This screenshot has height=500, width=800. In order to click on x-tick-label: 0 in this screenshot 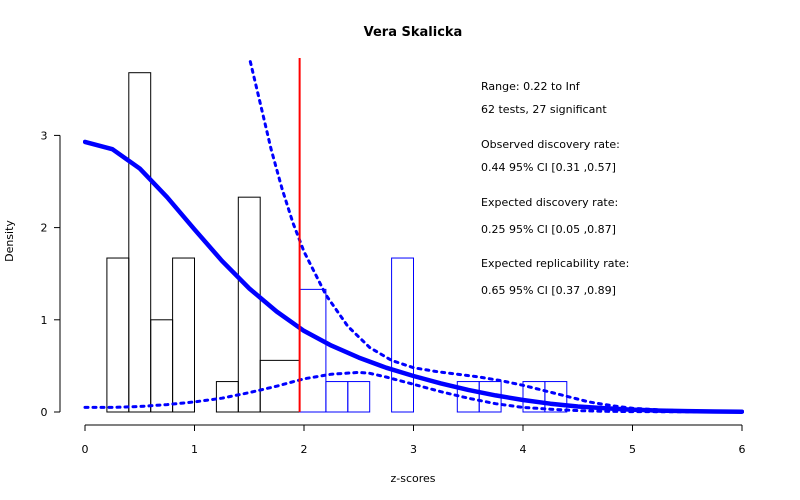, I will do `click(85, 449)`.